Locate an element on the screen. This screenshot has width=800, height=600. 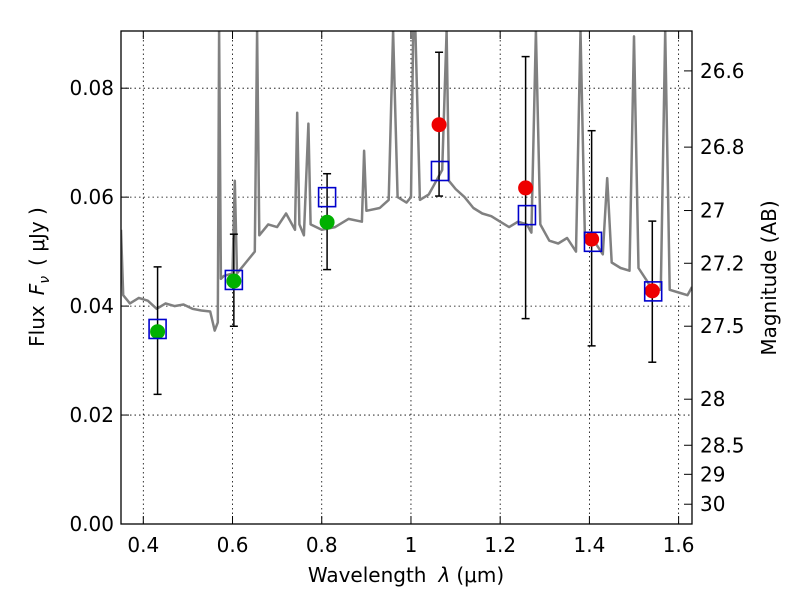
x-tick-label: 0.6 is located at coordinates (233, 545).